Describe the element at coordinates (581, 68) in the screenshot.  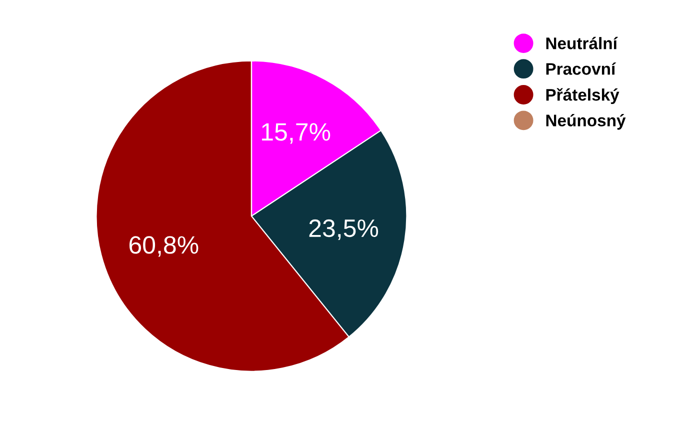
I see `legend-label: Pracovní` at that location.